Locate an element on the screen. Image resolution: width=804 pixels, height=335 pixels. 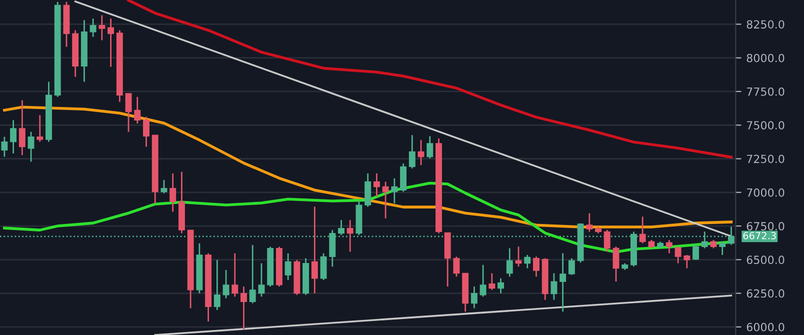
y-tick-label: 6250.0 is located at coordinates (765, 293).